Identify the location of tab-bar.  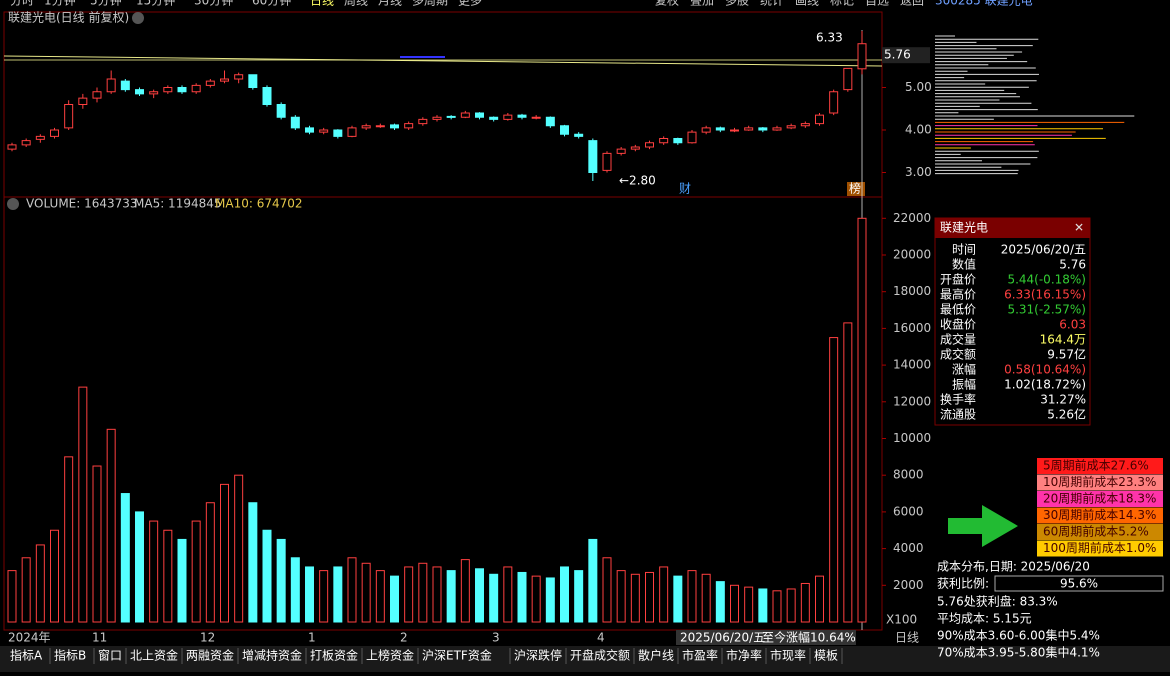
(585, 659).